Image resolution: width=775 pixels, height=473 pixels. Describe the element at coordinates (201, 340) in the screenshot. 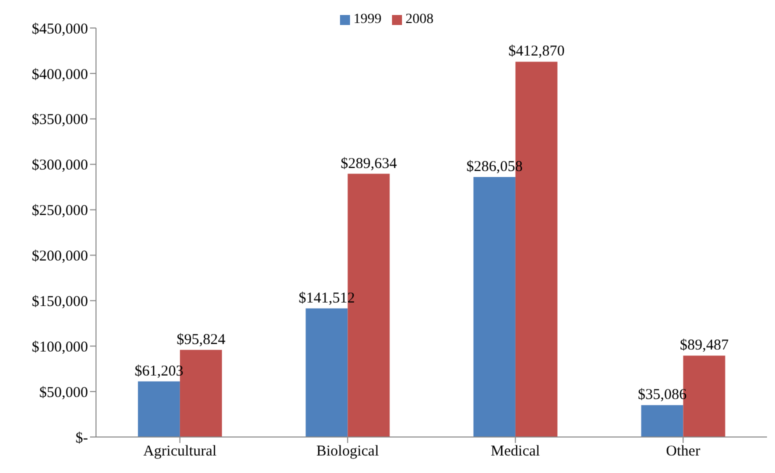

I see `data-label: $95,824` at that location.